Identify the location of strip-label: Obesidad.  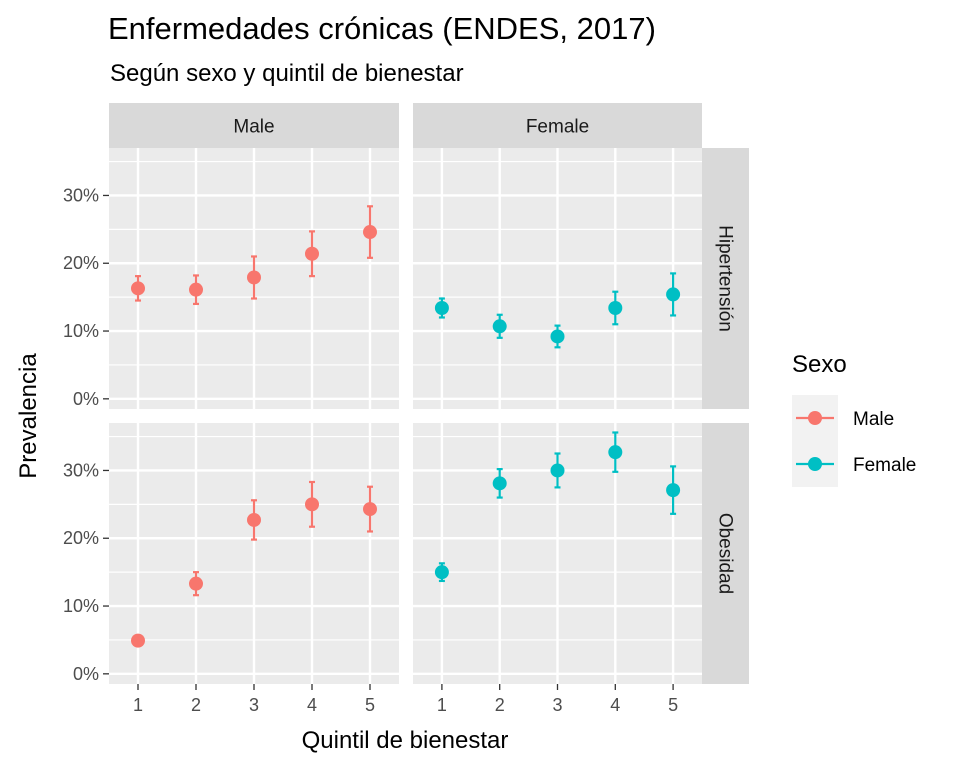
(725, 553).